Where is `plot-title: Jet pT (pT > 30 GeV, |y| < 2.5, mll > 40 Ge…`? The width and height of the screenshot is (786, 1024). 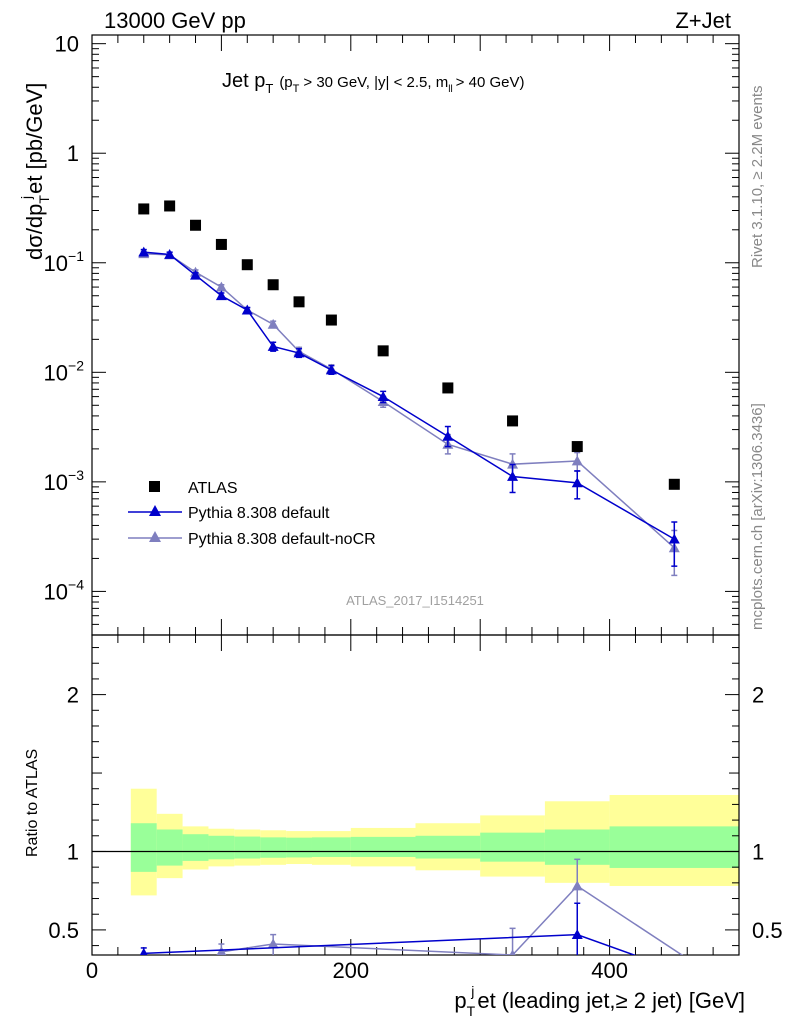
plot-title: Jet pT (pT > 30 GeV, |y| < 2.5, mll > 40 Ge… is located at coordinates (373, 83).